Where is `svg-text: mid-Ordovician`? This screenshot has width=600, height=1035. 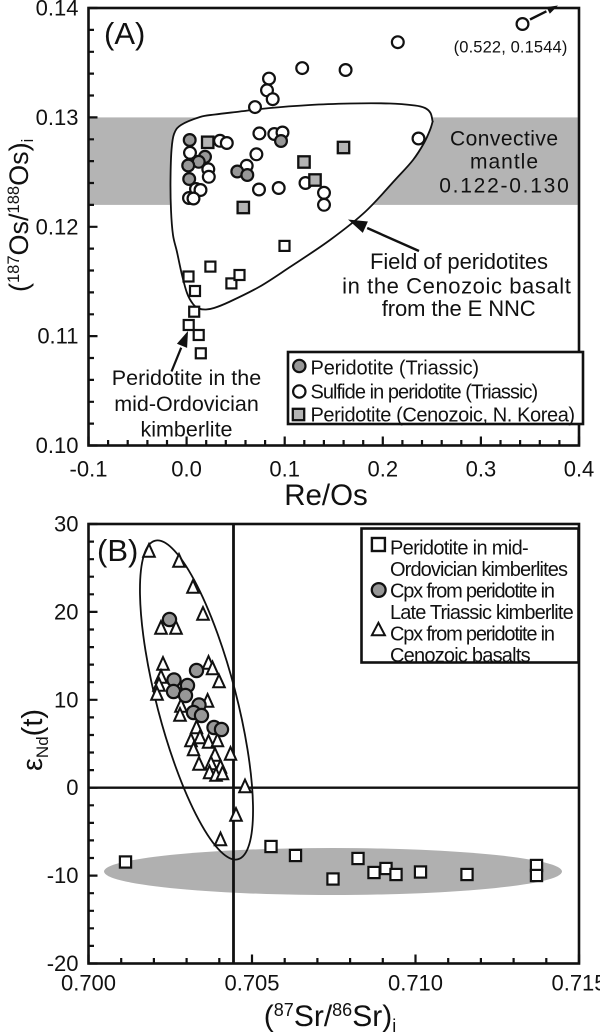 svg-text: mid-Ordovician is located at coordinates (186, 404).